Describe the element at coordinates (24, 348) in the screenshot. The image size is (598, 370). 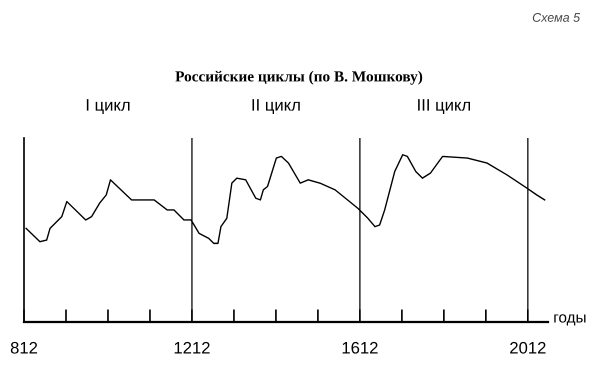
I see `x-tick-label: 812` at that location.